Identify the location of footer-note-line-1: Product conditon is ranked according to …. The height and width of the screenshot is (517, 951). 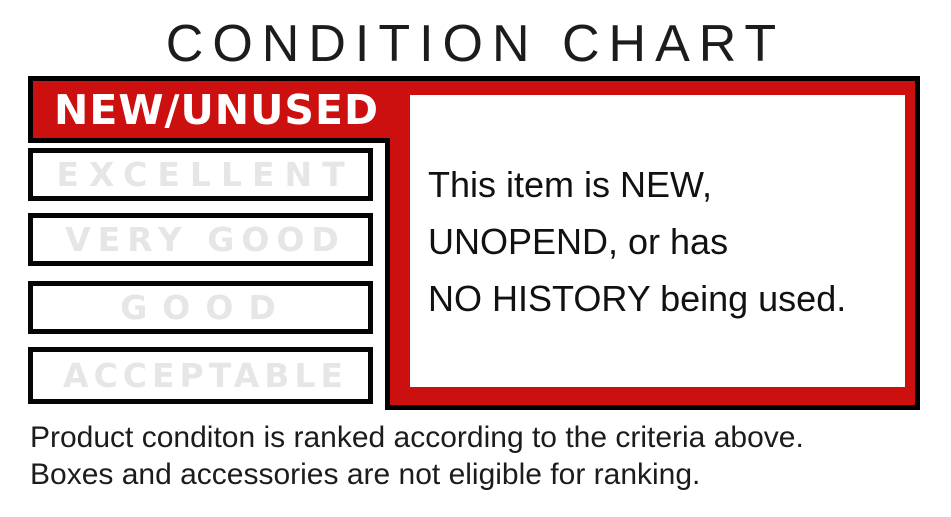
(417, 437).